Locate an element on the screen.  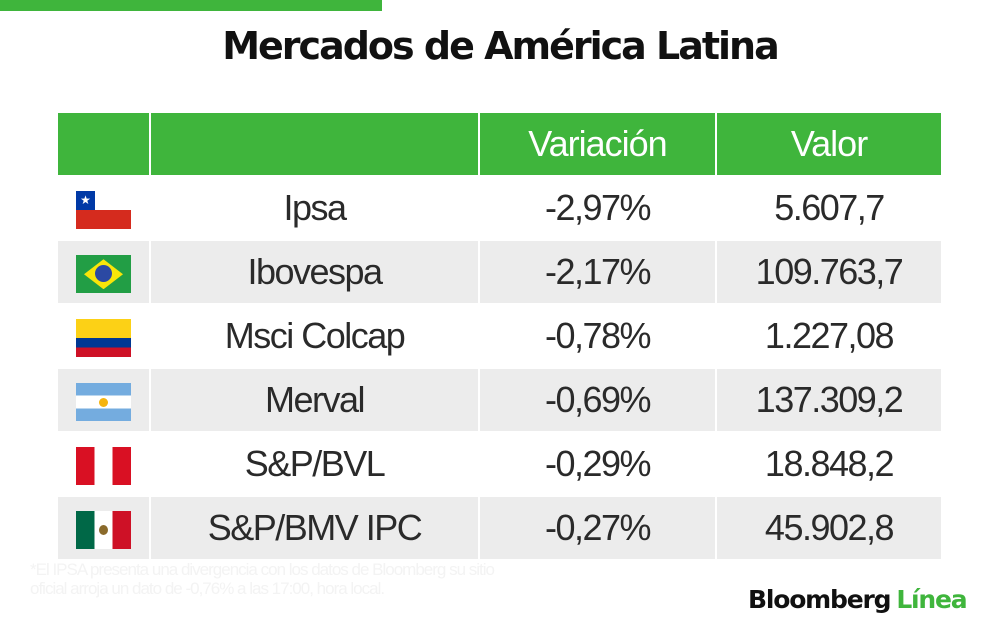
index-name: Ipsa is located at coordinates (314, 208).